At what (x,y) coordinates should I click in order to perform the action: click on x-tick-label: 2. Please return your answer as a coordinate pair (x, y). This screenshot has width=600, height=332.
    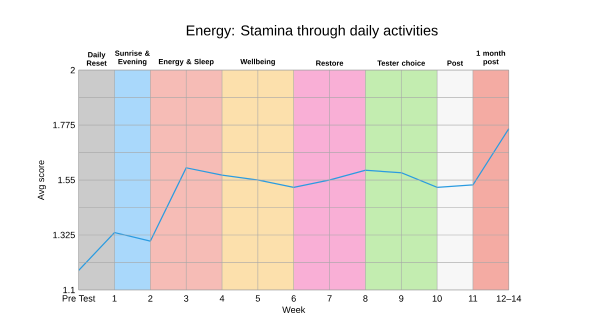
    Looking at the image, I should click on (150, 298).